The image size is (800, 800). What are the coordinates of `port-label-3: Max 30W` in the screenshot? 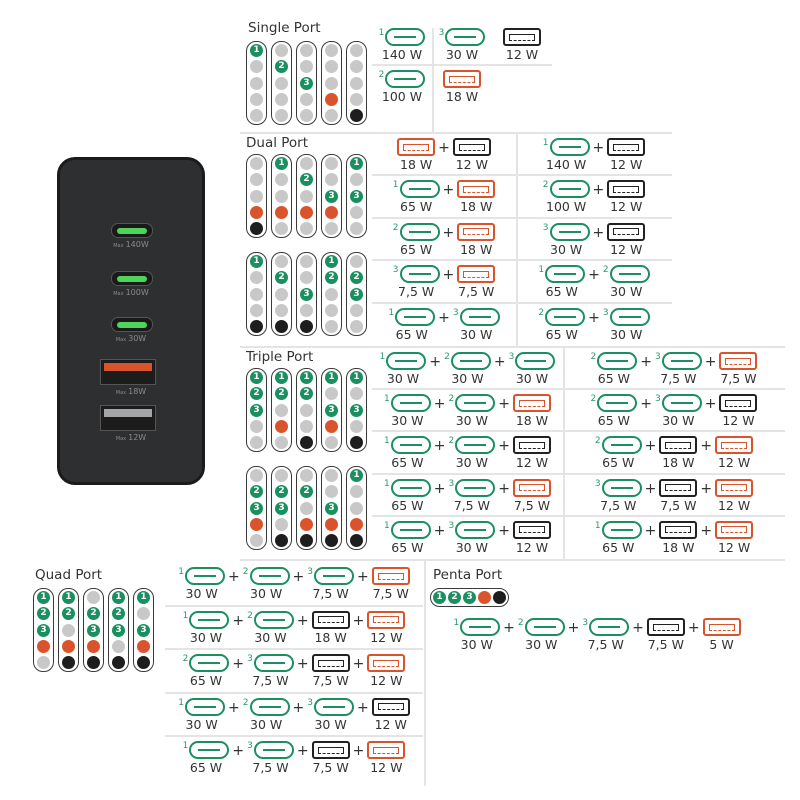 It's located at (131, 338).